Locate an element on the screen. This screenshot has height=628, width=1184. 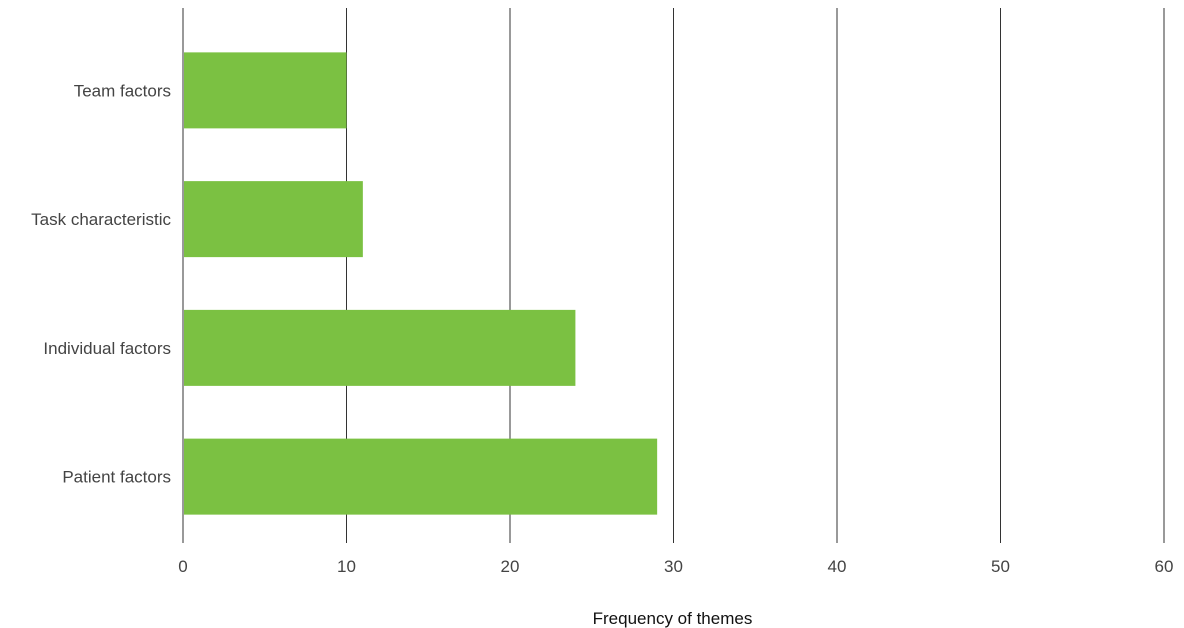
x-tick-labels: 0 10 20 30 40 50 60 is located at coordinates (675, 566).